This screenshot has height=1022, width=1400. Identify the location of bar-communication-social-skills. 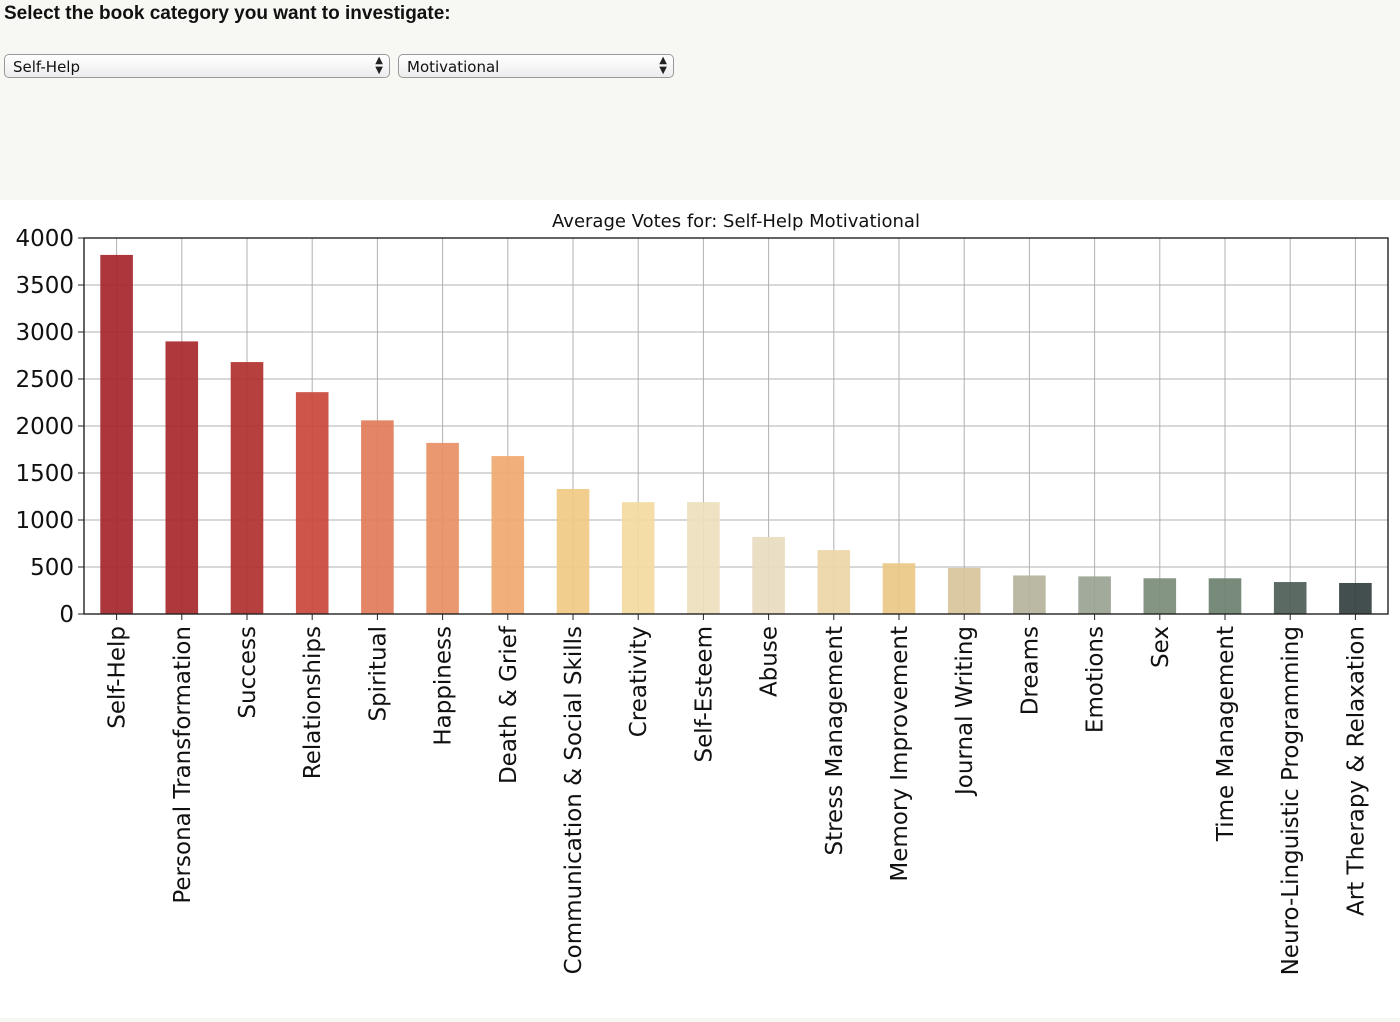
(573, 551).